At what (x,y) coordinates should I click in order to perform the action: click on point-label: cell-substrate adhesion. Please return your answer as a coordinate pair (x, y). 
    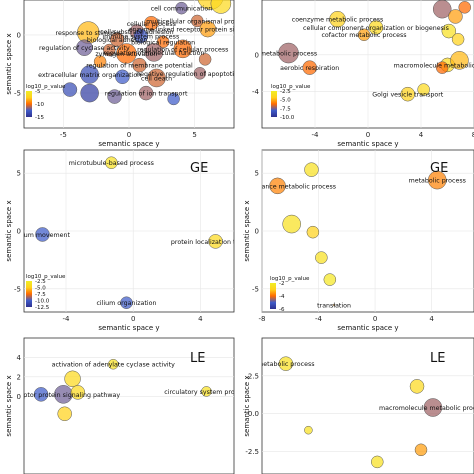
    Looking at the image, I should click on (137, 32).